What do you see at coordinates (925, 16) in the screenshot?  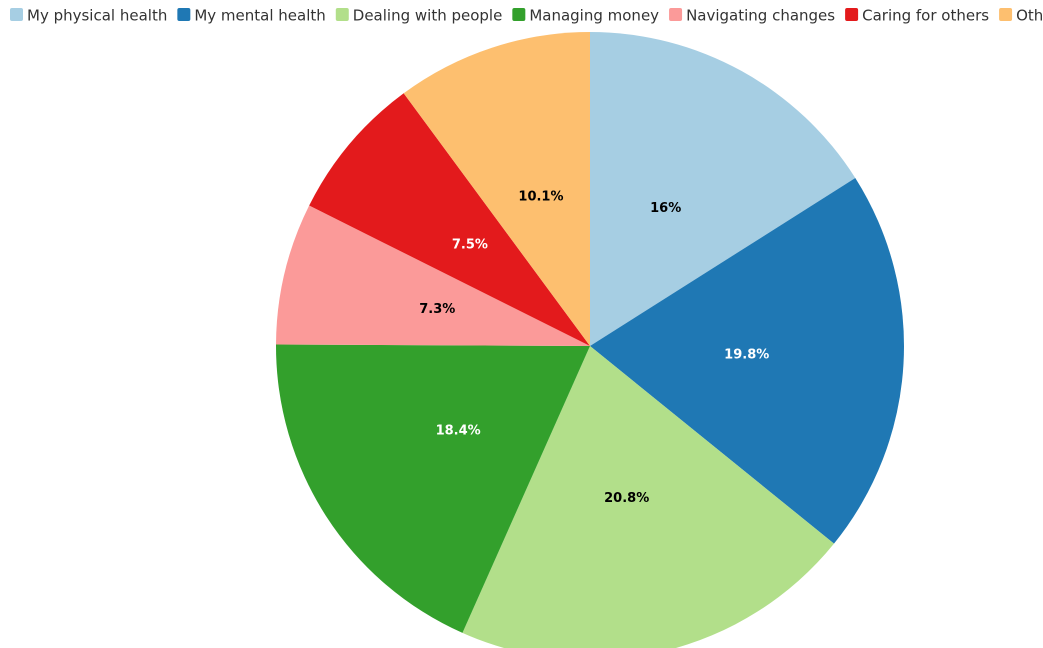 I see `legend-label: Caring for others` at bounding box center [925, 16].